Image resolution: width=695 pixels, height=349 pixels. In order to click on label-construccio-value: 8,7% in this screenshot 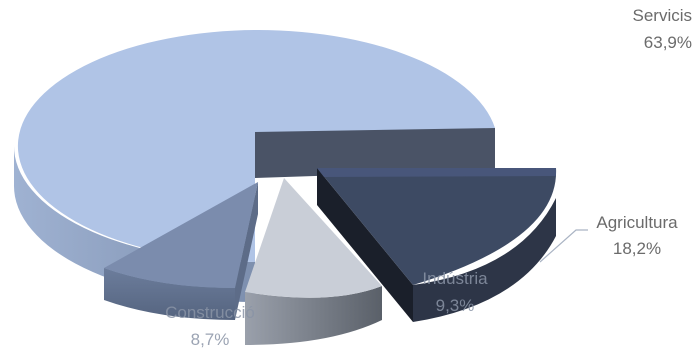, I will do `click(210, 339)`.